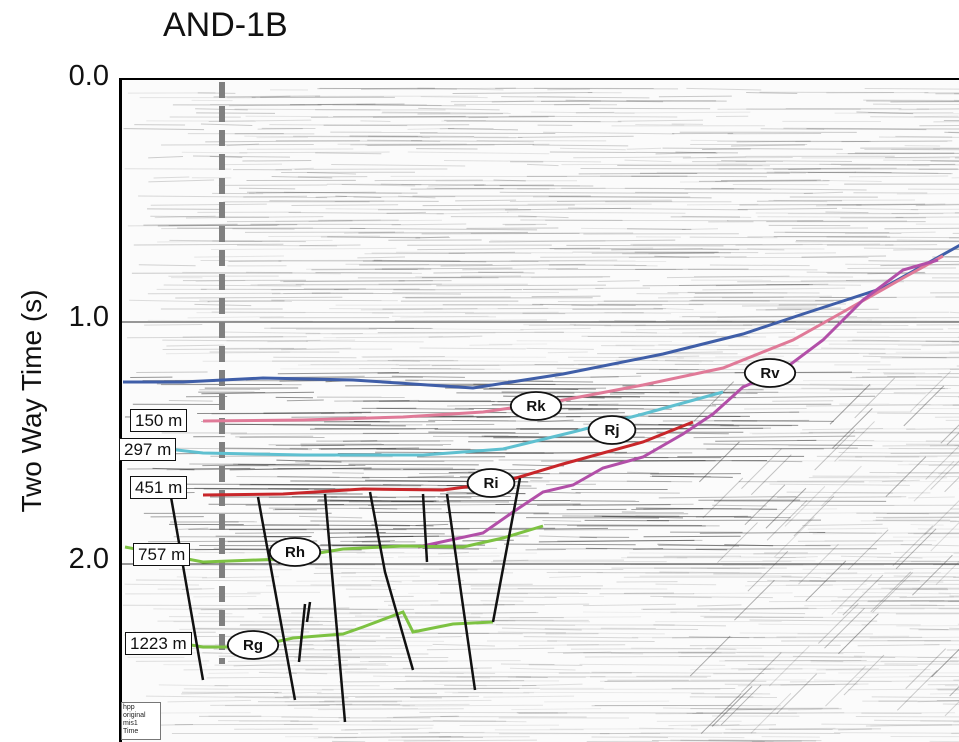 Image resolution: width=959 pixels, height=742 pixels. Describe the element at coordinates (88, 76) in the screenshot. I see `y-tick-0: 0.0` at that location.